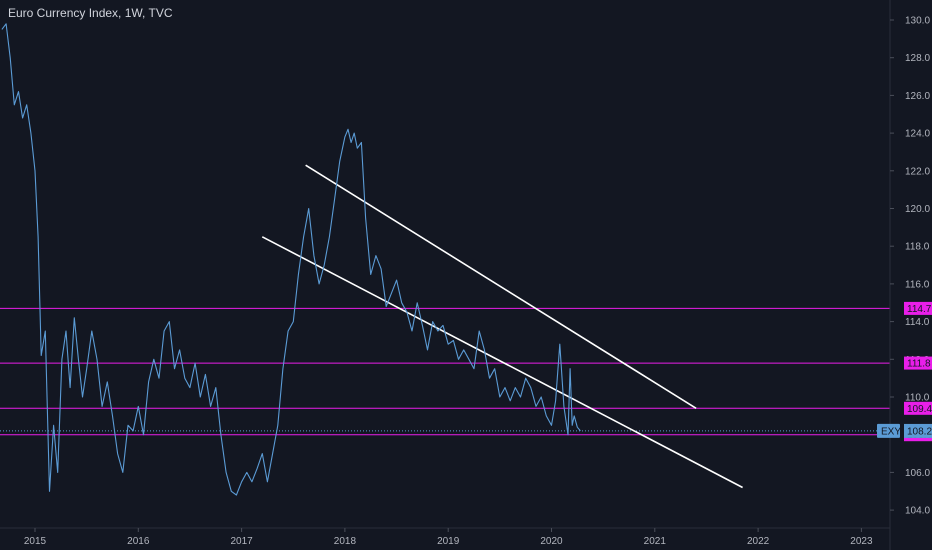 This screenshot has width=932, height=550. Describe the element at coordinates (917, 96) in the screenshot. I see `y-tick-label-11: 126.0` at that location.